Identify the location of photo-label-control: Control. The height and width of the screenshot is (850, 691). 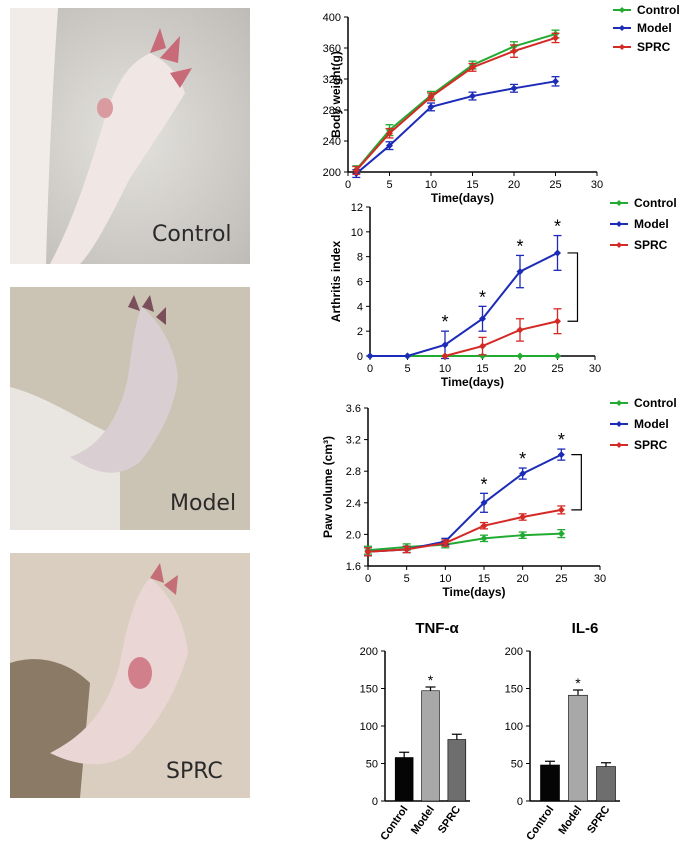
(192, 234).